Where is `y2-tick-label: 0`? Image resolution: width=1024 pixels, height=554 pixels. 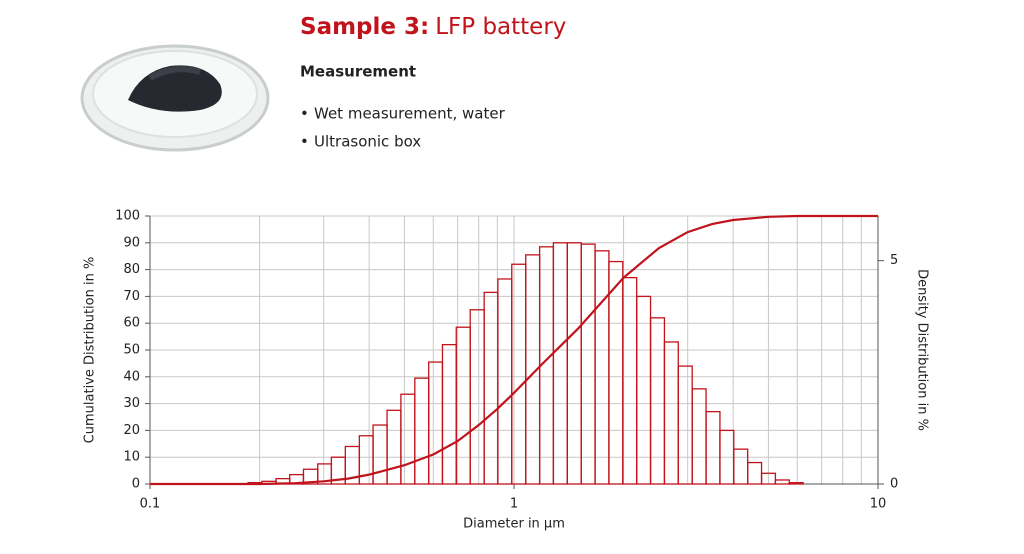
y2-tick-label: 0 is located at coordinates (894, 484).